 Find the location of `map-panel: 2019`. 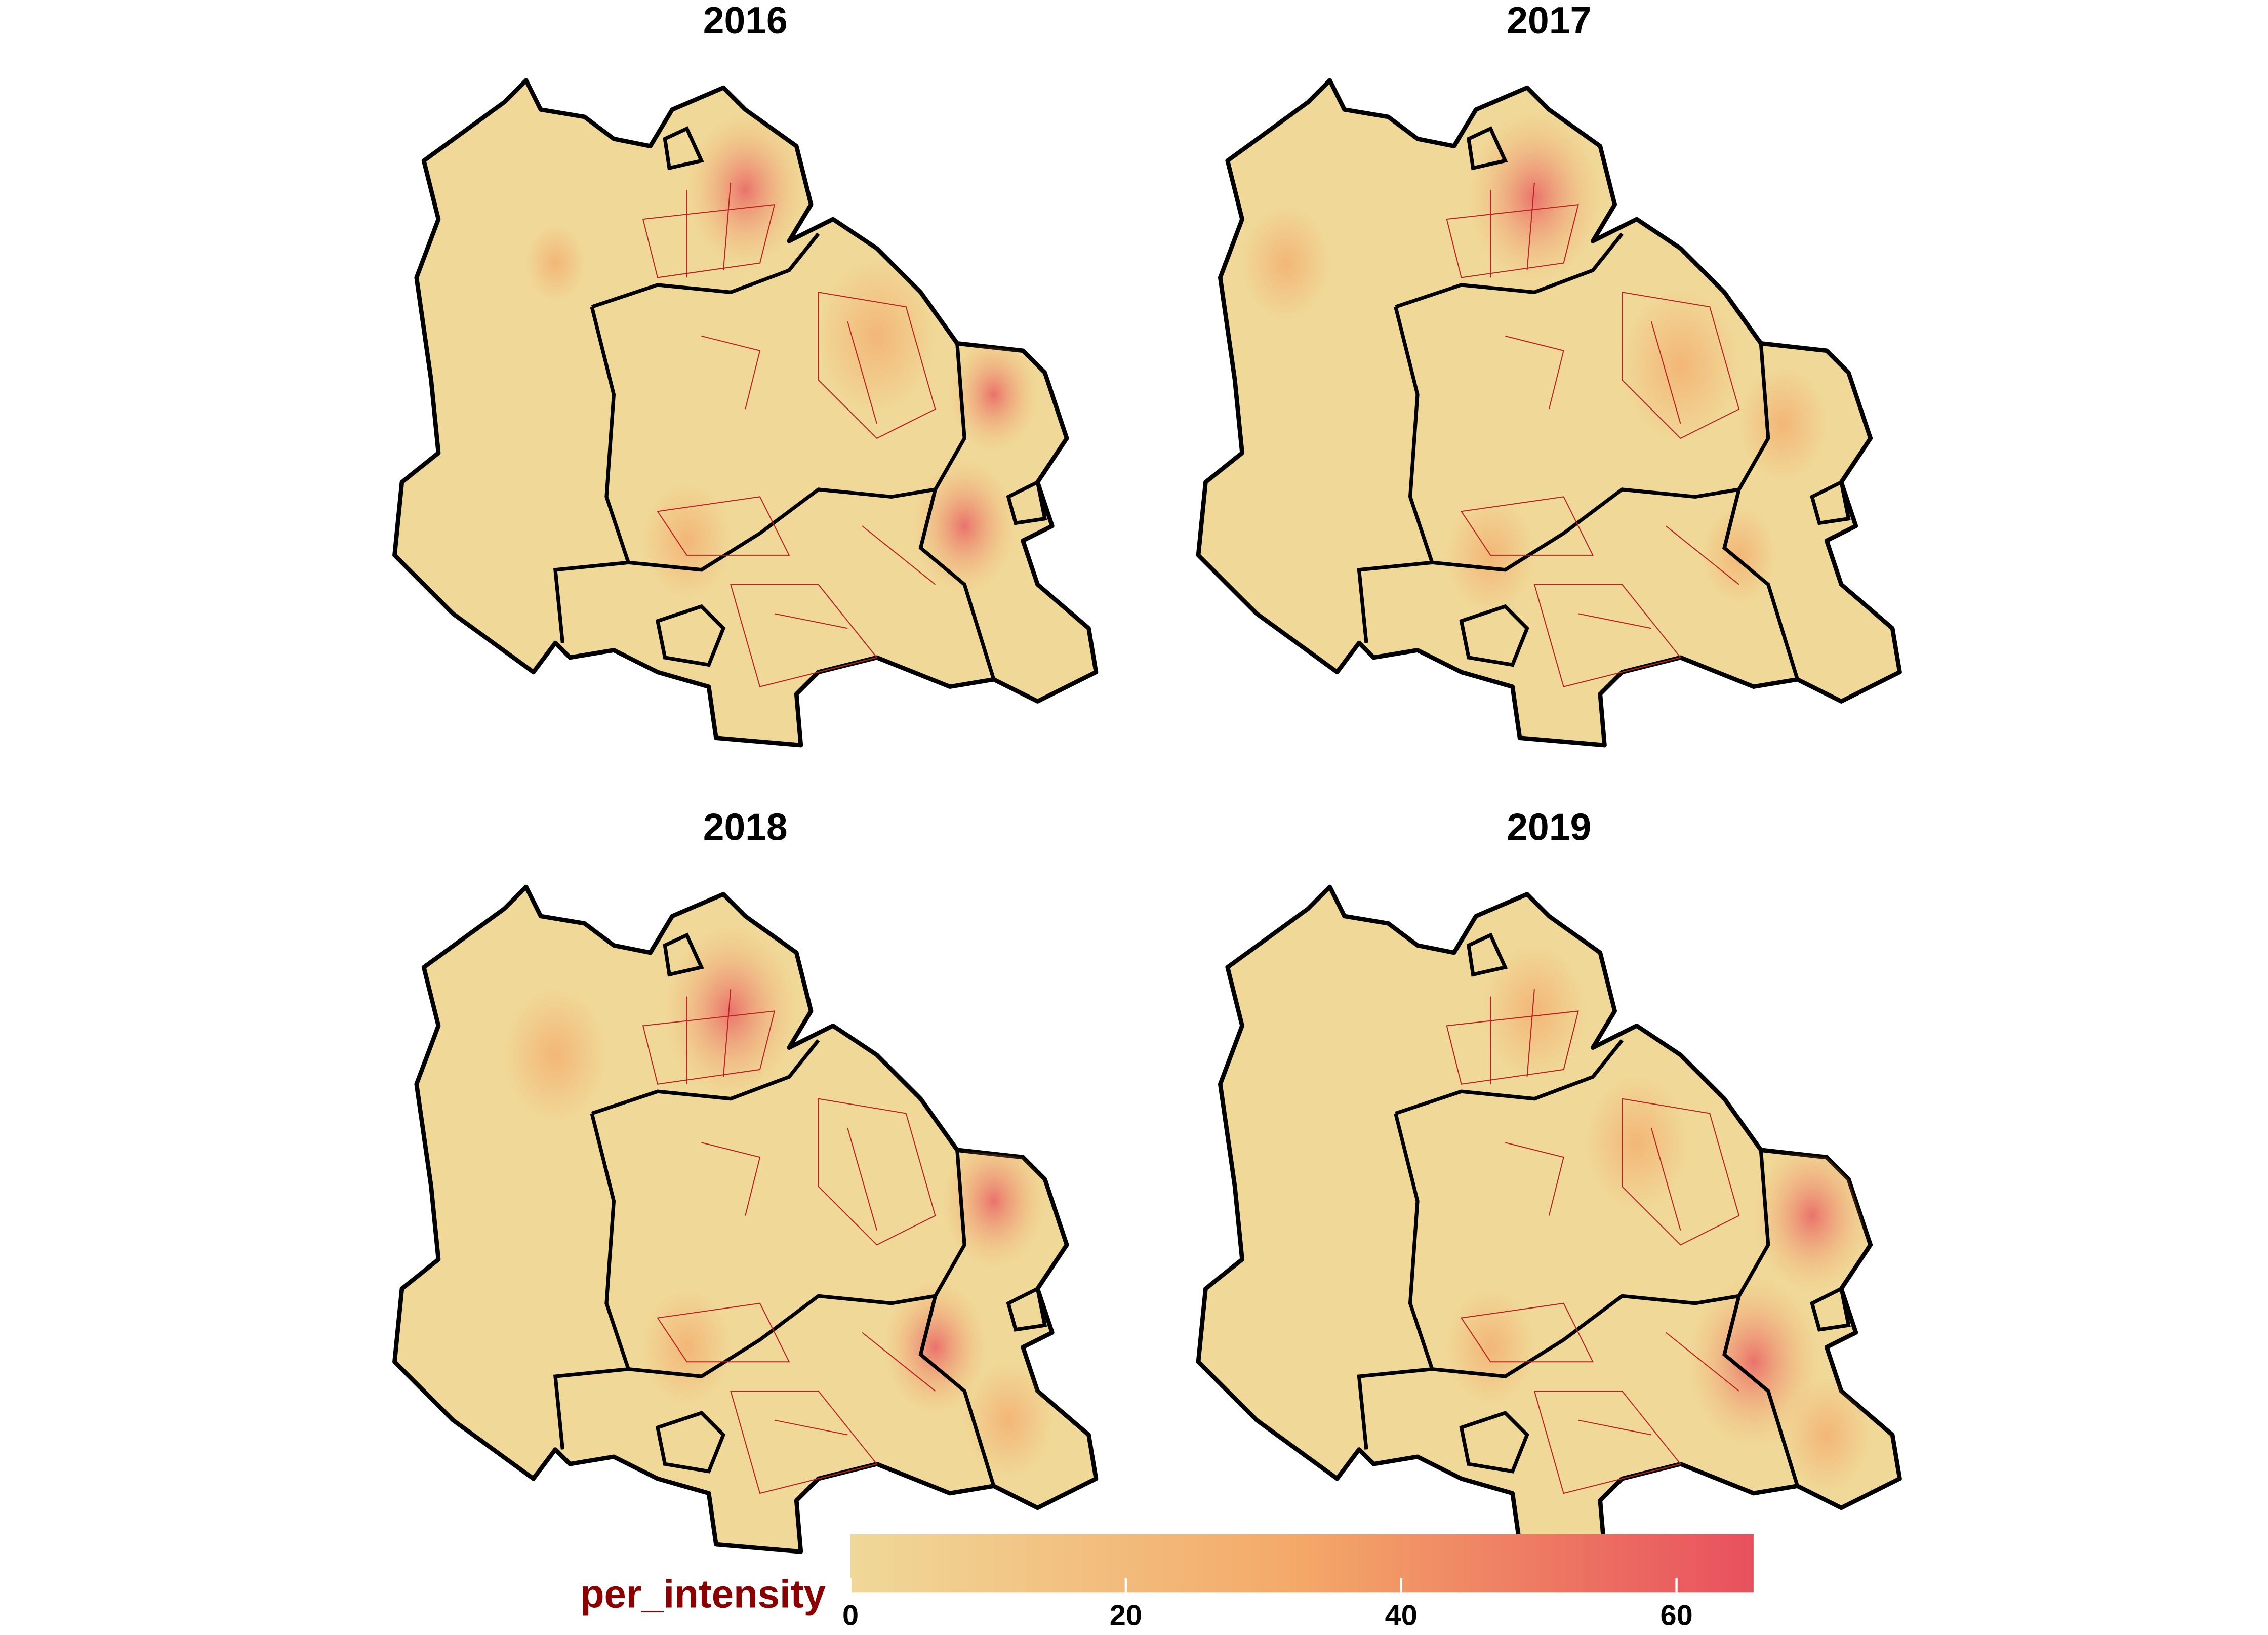

map-panel: 2019 is located at coordinates (1549, 1178).